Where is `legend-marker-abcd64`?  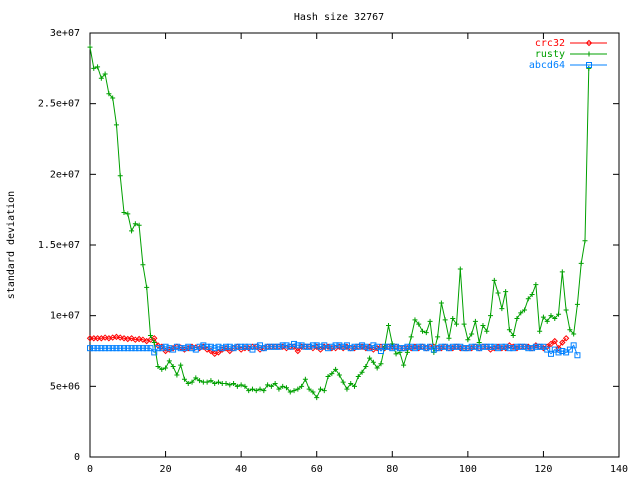
legend-marker-abcd64 is located at coordinates (589, 65).